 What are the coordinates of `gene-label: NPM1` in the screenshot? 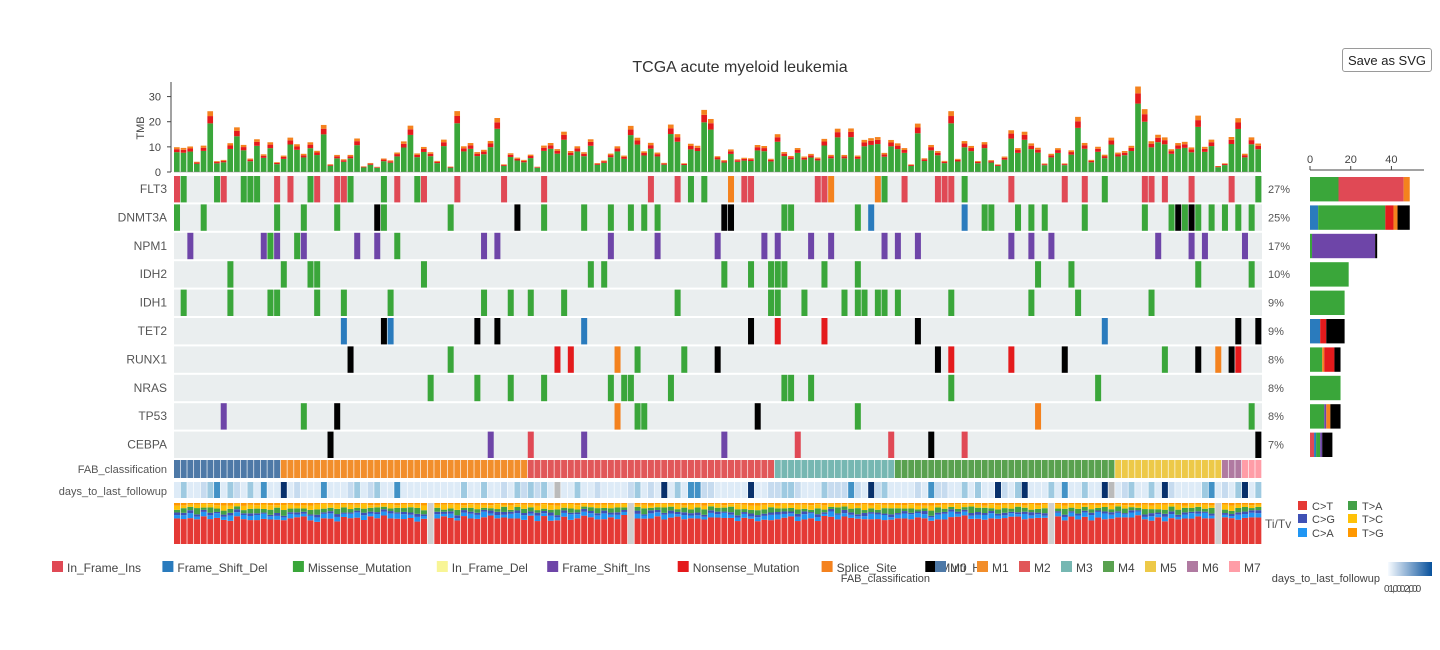 It's located at (151, 246).